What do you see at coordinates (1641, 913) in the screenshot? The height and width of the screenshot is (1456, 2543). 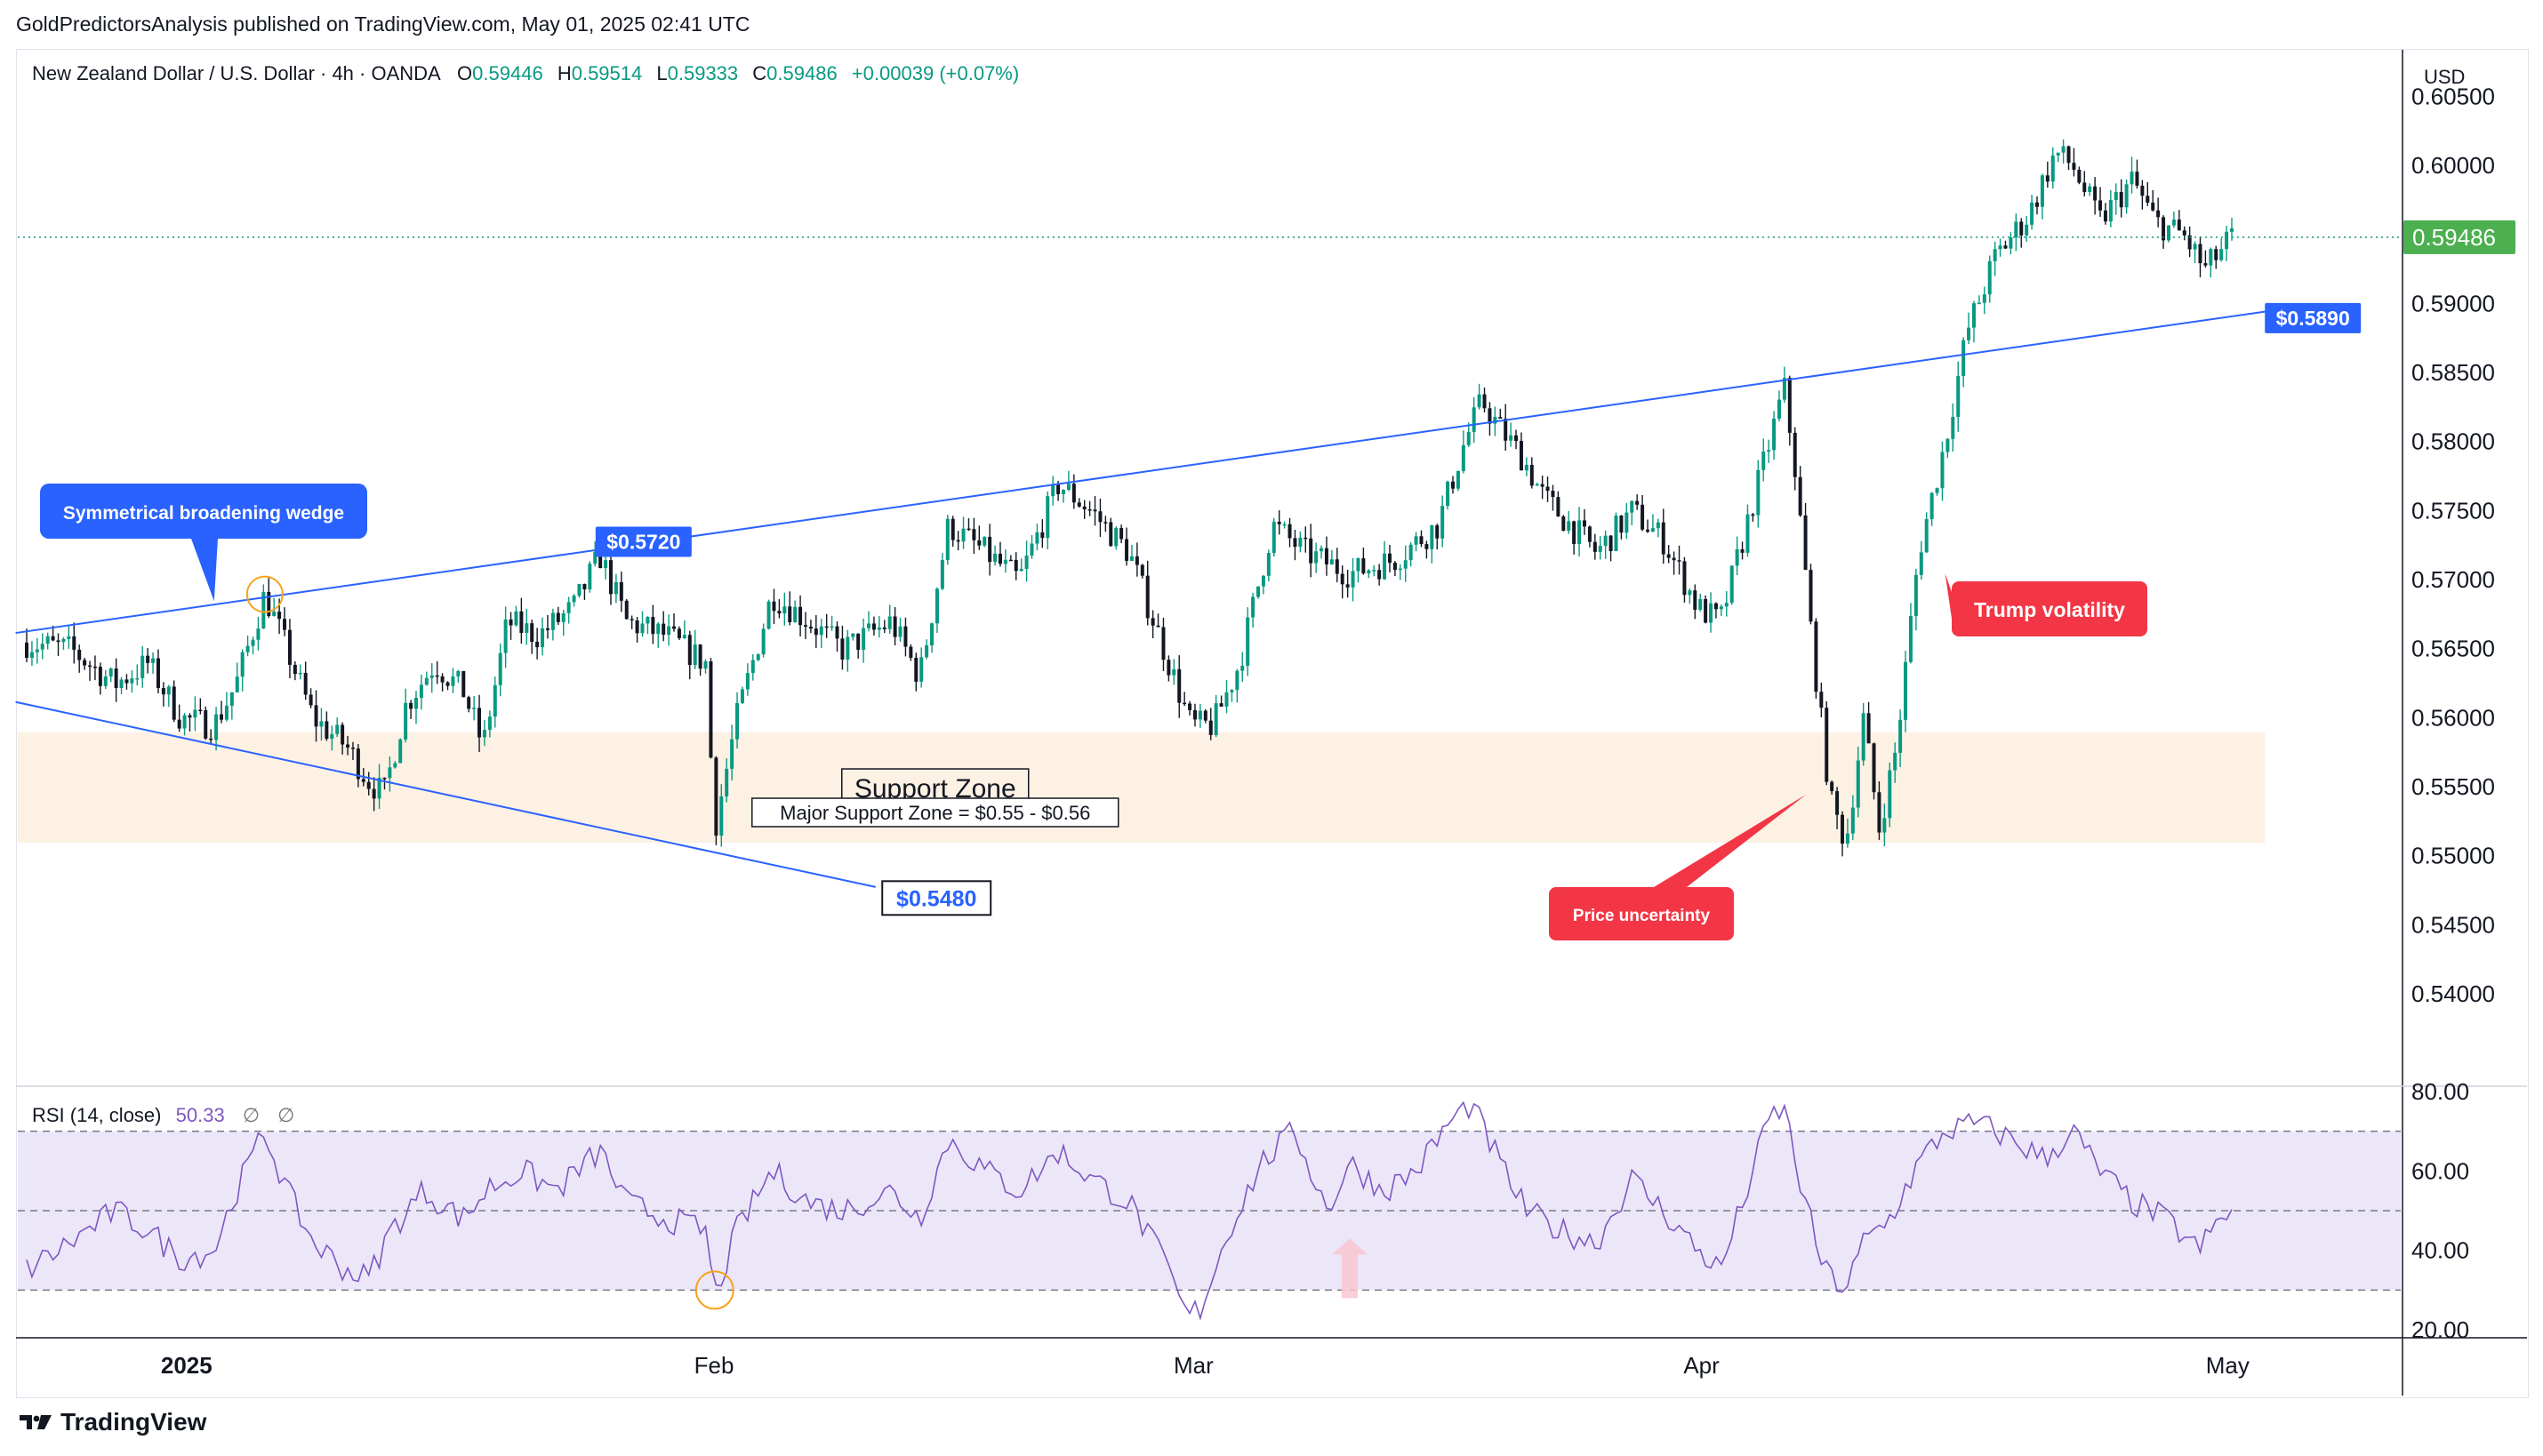 I see `callout-uncertainty-box` at bounding box center [1641, 913].